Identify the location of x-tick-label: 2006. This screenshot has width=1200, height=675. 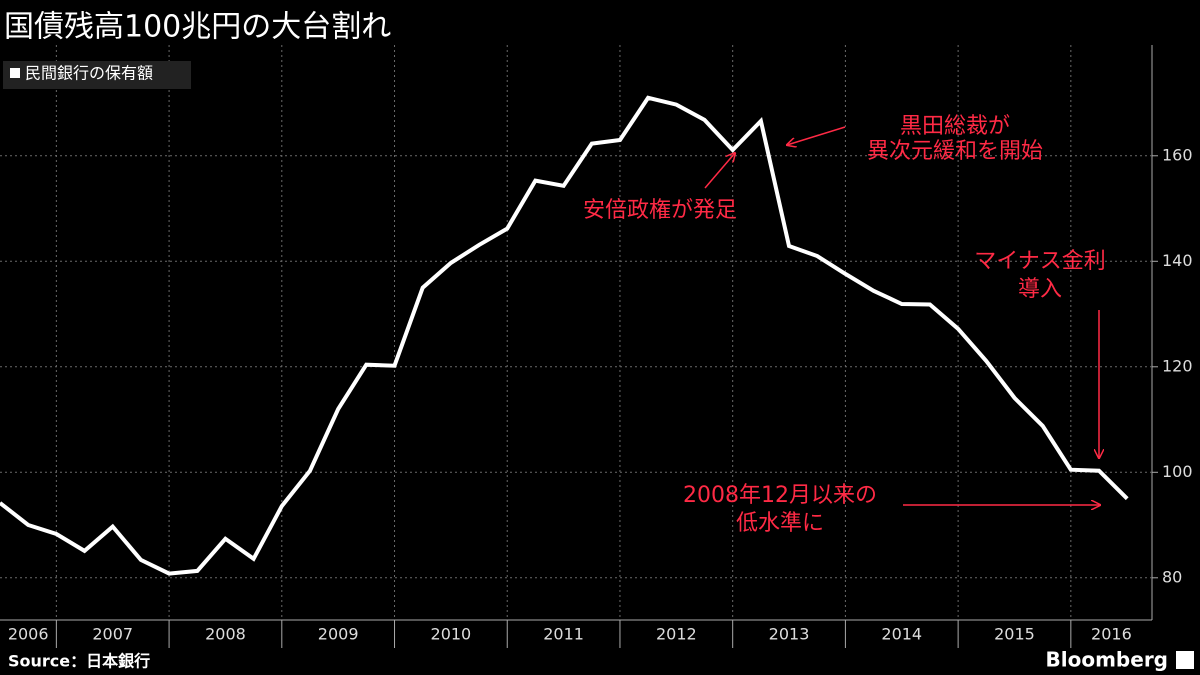
(28, 634).